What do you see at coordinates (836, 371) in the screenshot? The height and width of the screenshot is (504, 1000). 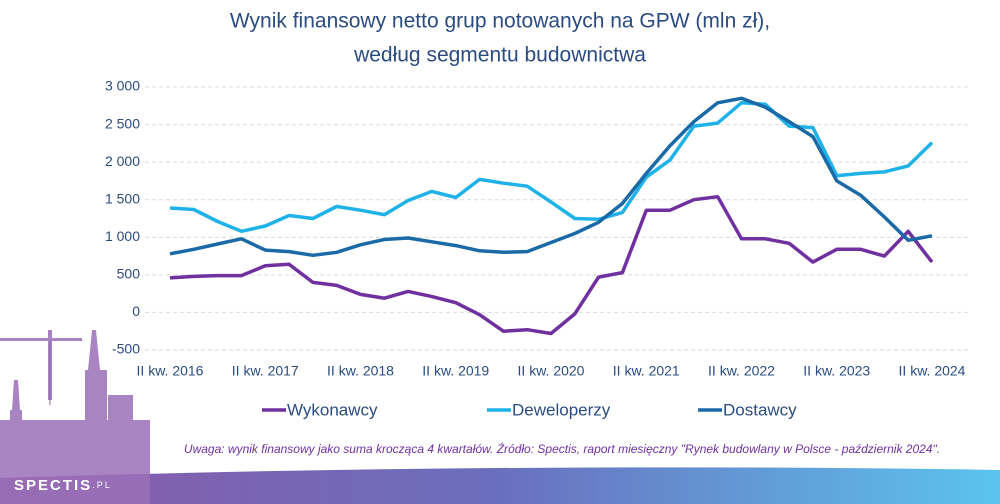 I see `x-tick-label: II kw. 2023` at bounding box center [836, 371].